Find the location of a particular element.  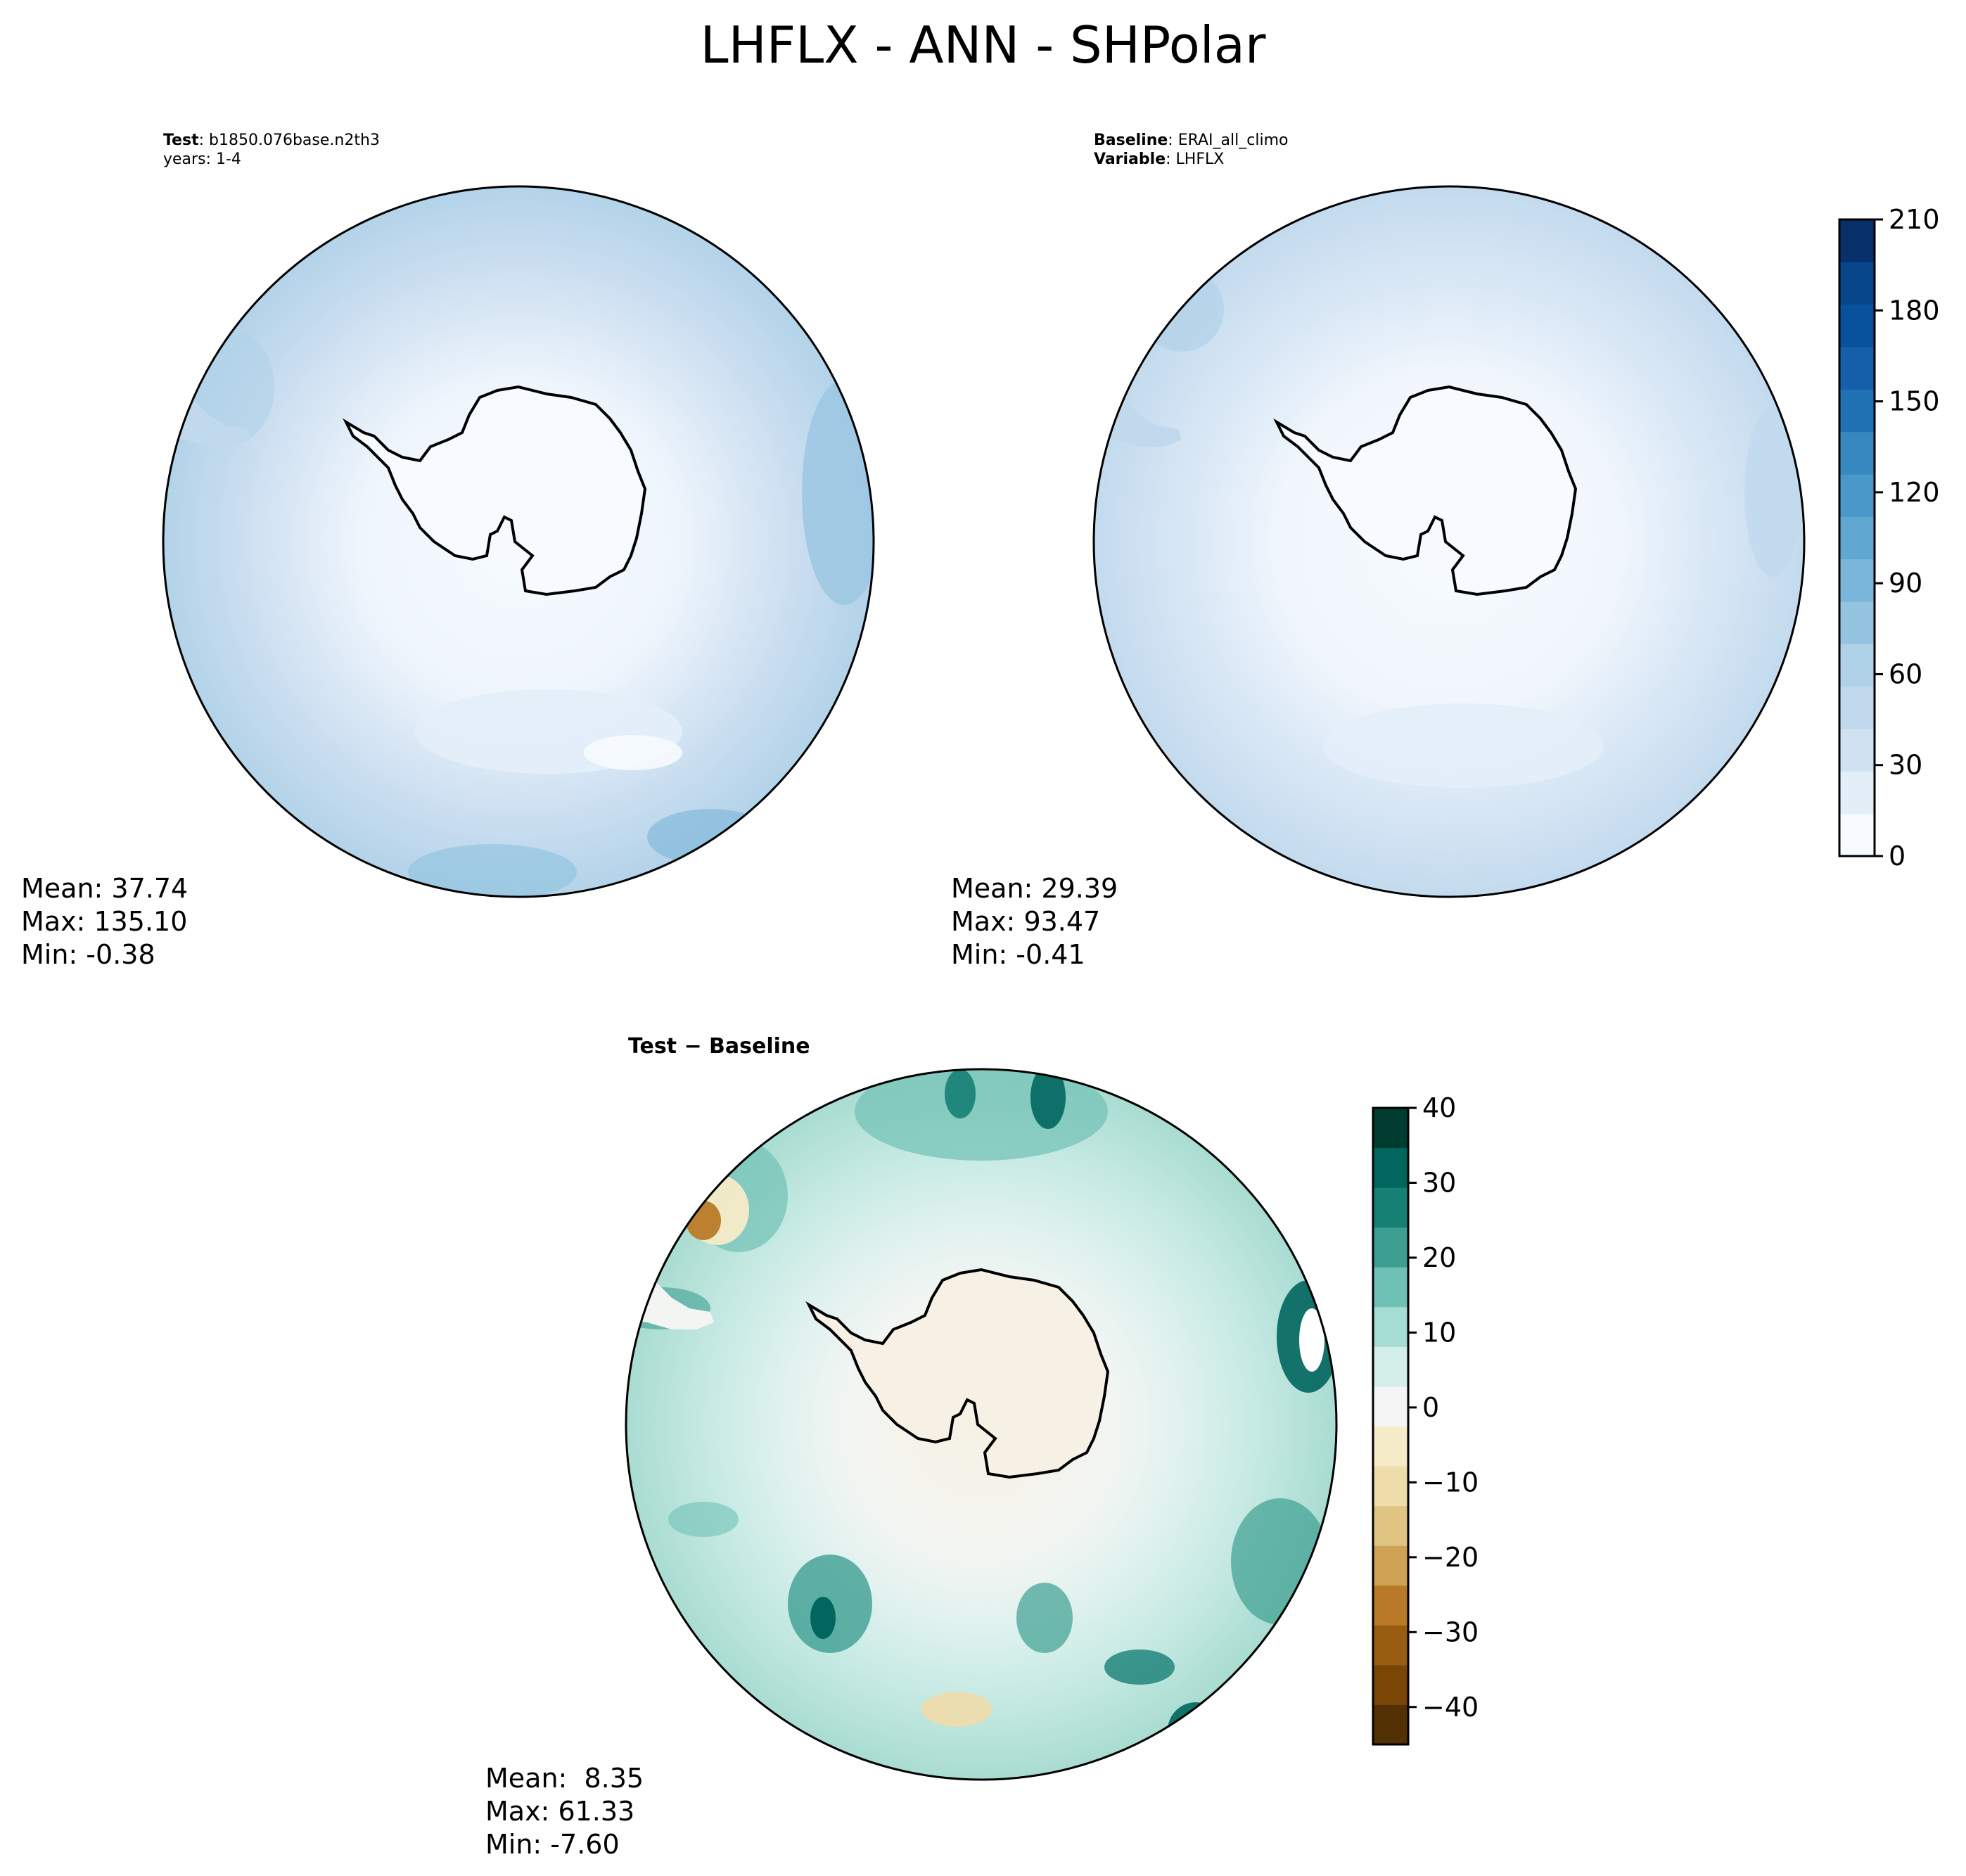

baseline-max: Max: 93.47 is located at coordinates (1026, 921).